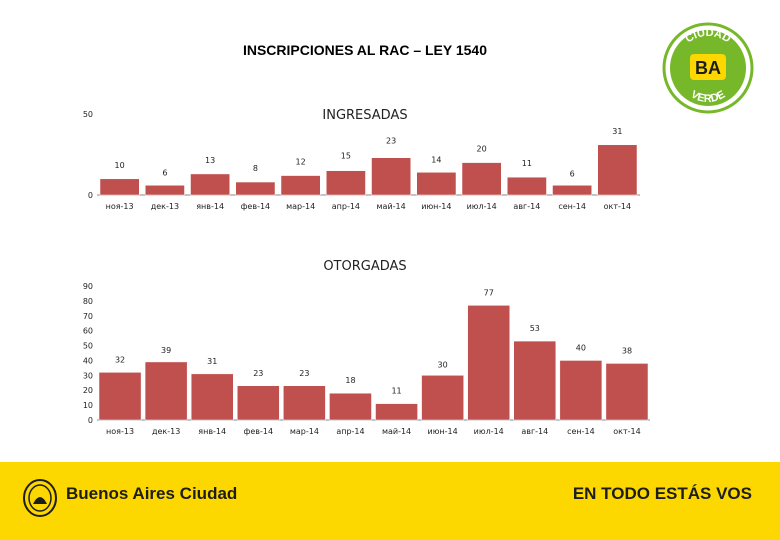 The image size is (780, 540). I want to click on city-seal-icon, so click(40, 498).